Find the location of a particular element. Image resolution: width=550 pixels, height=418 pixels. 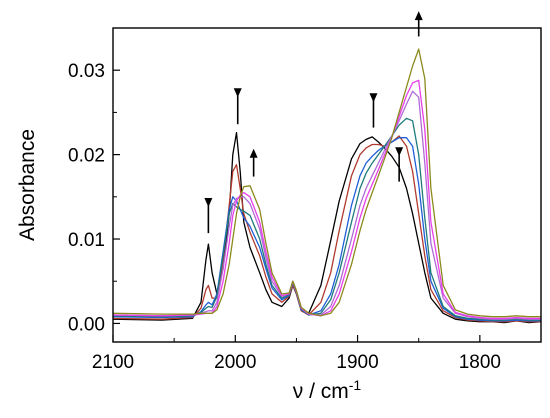

x-axis-title: ν / cm-1 is located at coordinates (327, 390).